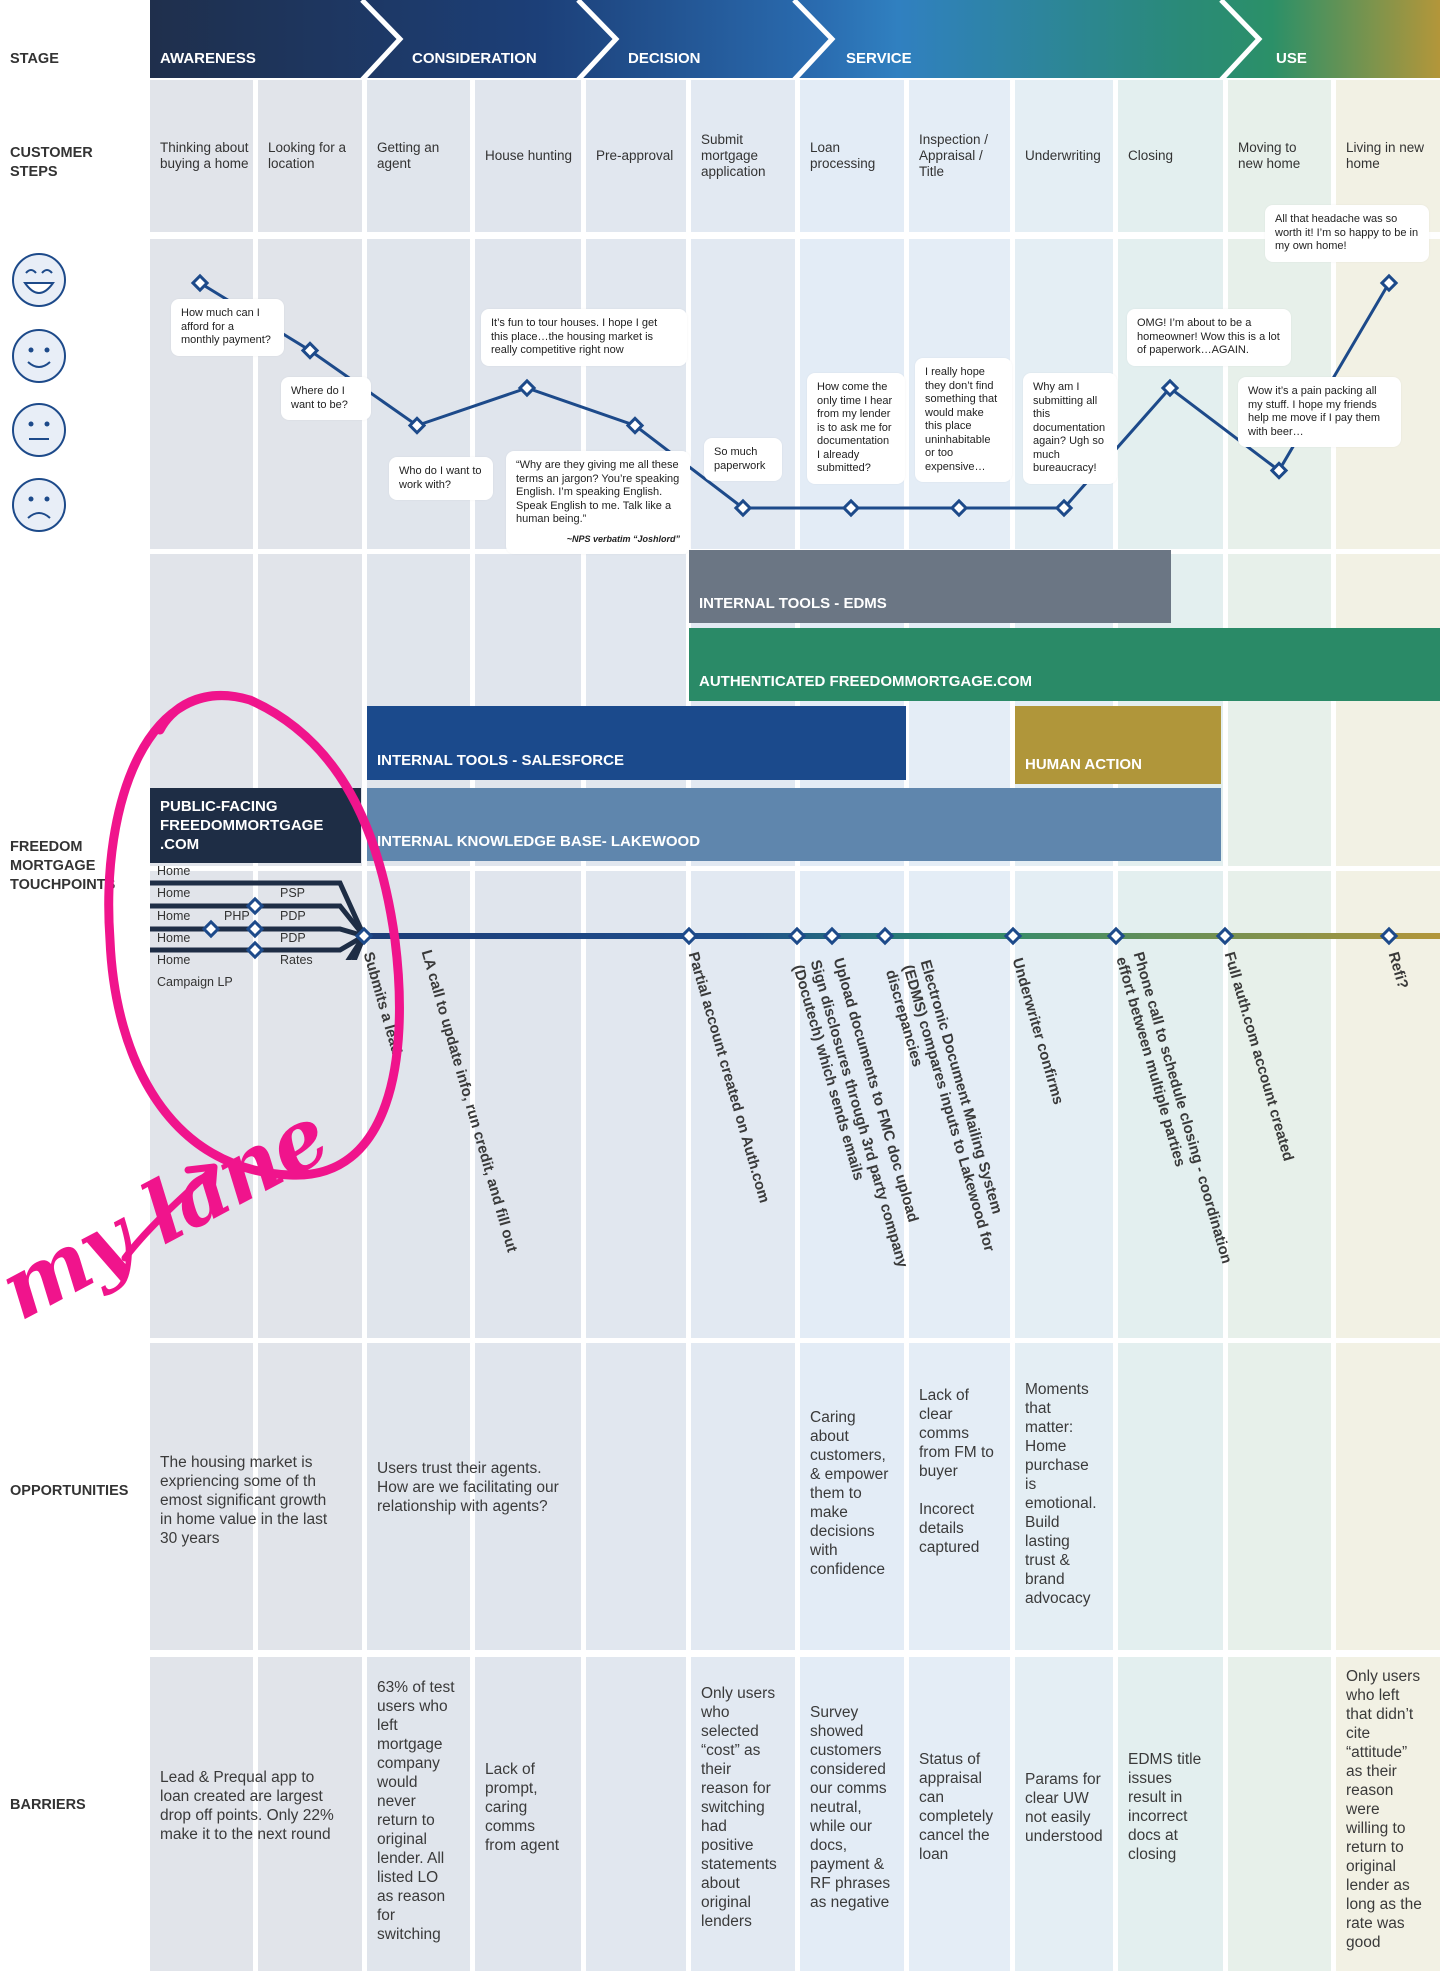 This screenshot has width=1440, height=1971. What do you see at coordinates (529, 155) in the screenshot?
I see `customer-step: House hunting` at bounding box center [529, 155].